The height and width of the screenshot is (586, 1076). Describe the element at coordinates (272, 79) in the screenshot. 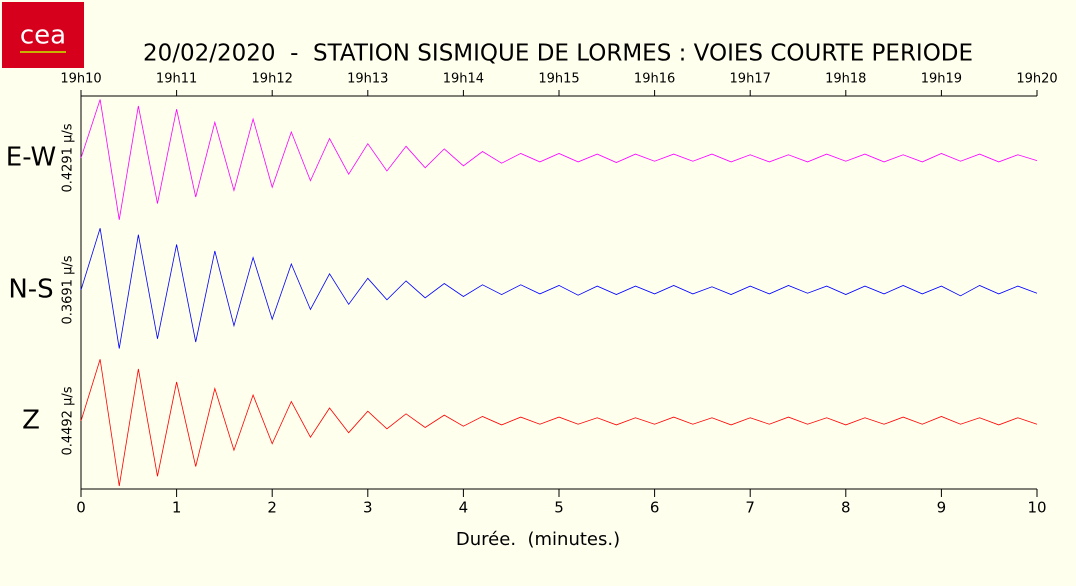

I see `x2-tick-label: 19h12` at that location.